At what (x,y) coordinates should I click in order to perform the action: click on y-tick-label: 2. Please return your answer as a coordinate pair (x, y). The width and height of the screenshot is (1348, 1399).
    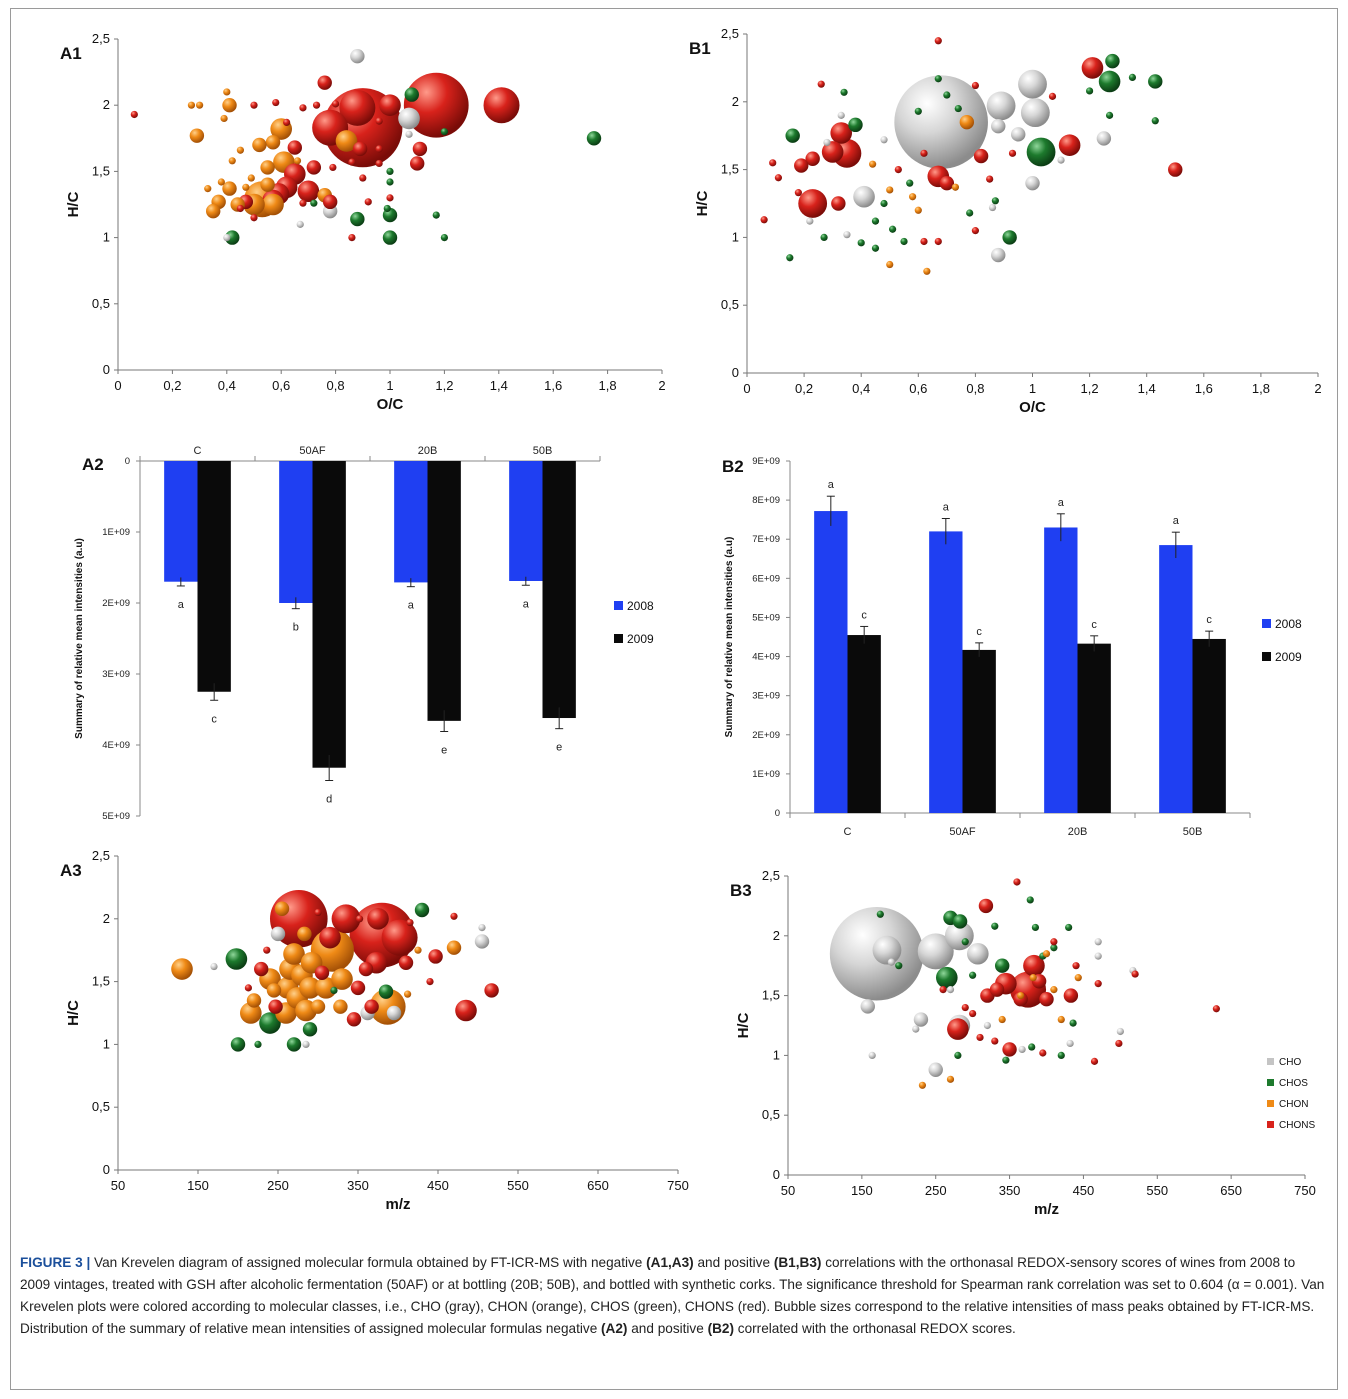
    Looking at the image, I should click on (106, 104).